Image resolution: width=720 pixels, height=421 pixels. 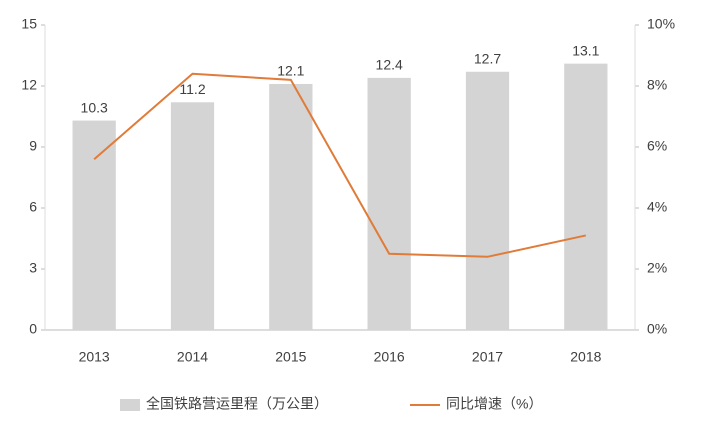 I want to click on y-tick-label: 0, so click(x=33, y=329).